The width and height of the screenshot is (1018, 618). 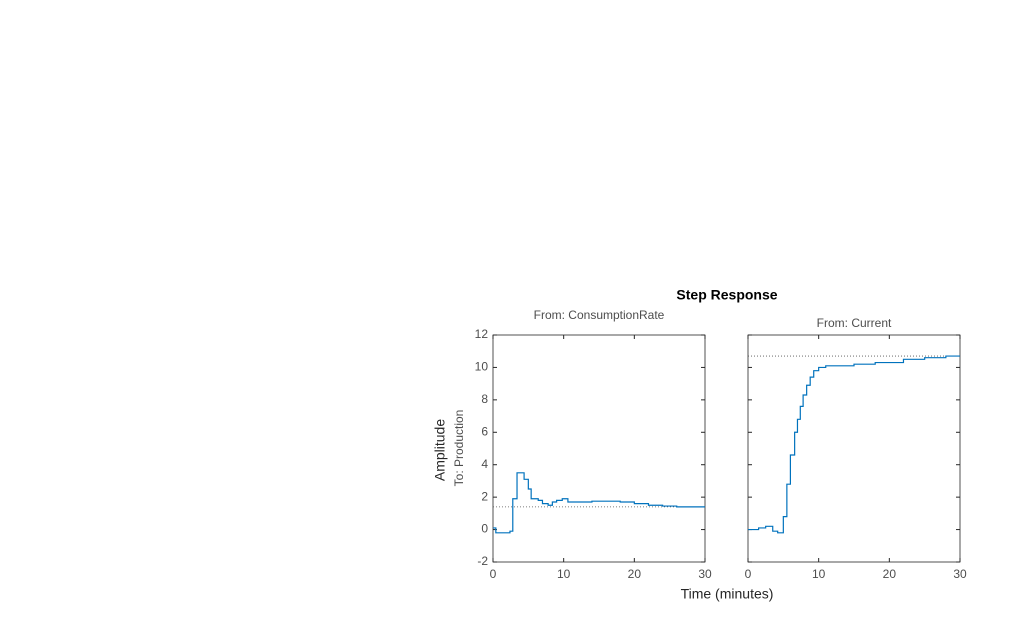 What do you see at coordinates (482, 367) in the screenshot?
I see `y-tick-label: 10` at bounding box center [482, 367].